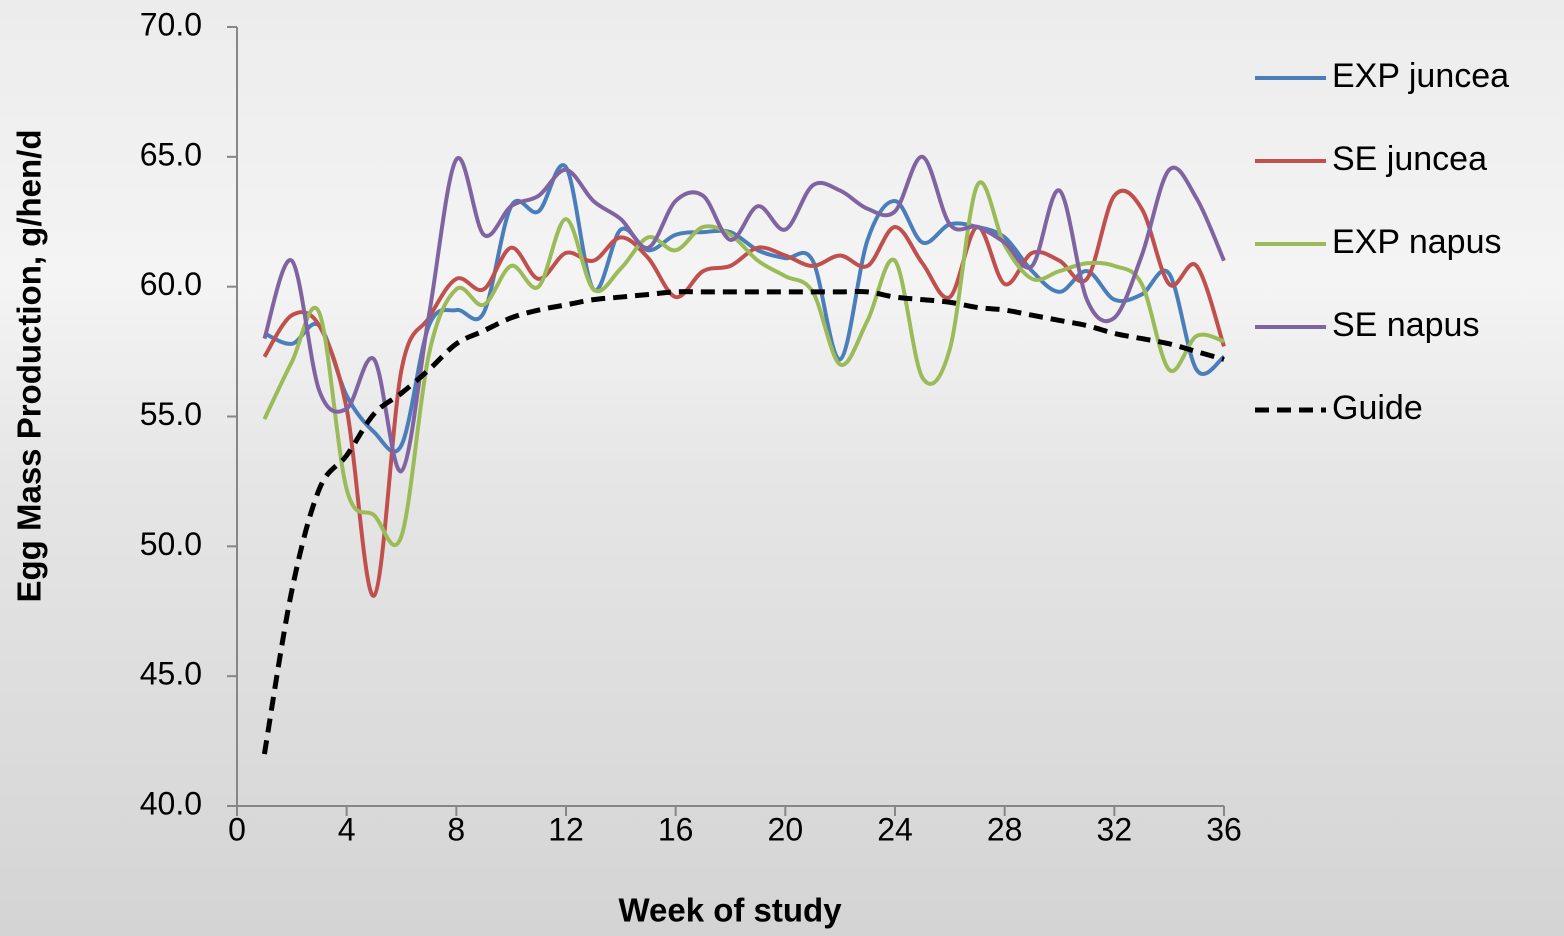 The image size is (1564, 936). I want to click on y-tick-label: 45.0, so click(171, 674).